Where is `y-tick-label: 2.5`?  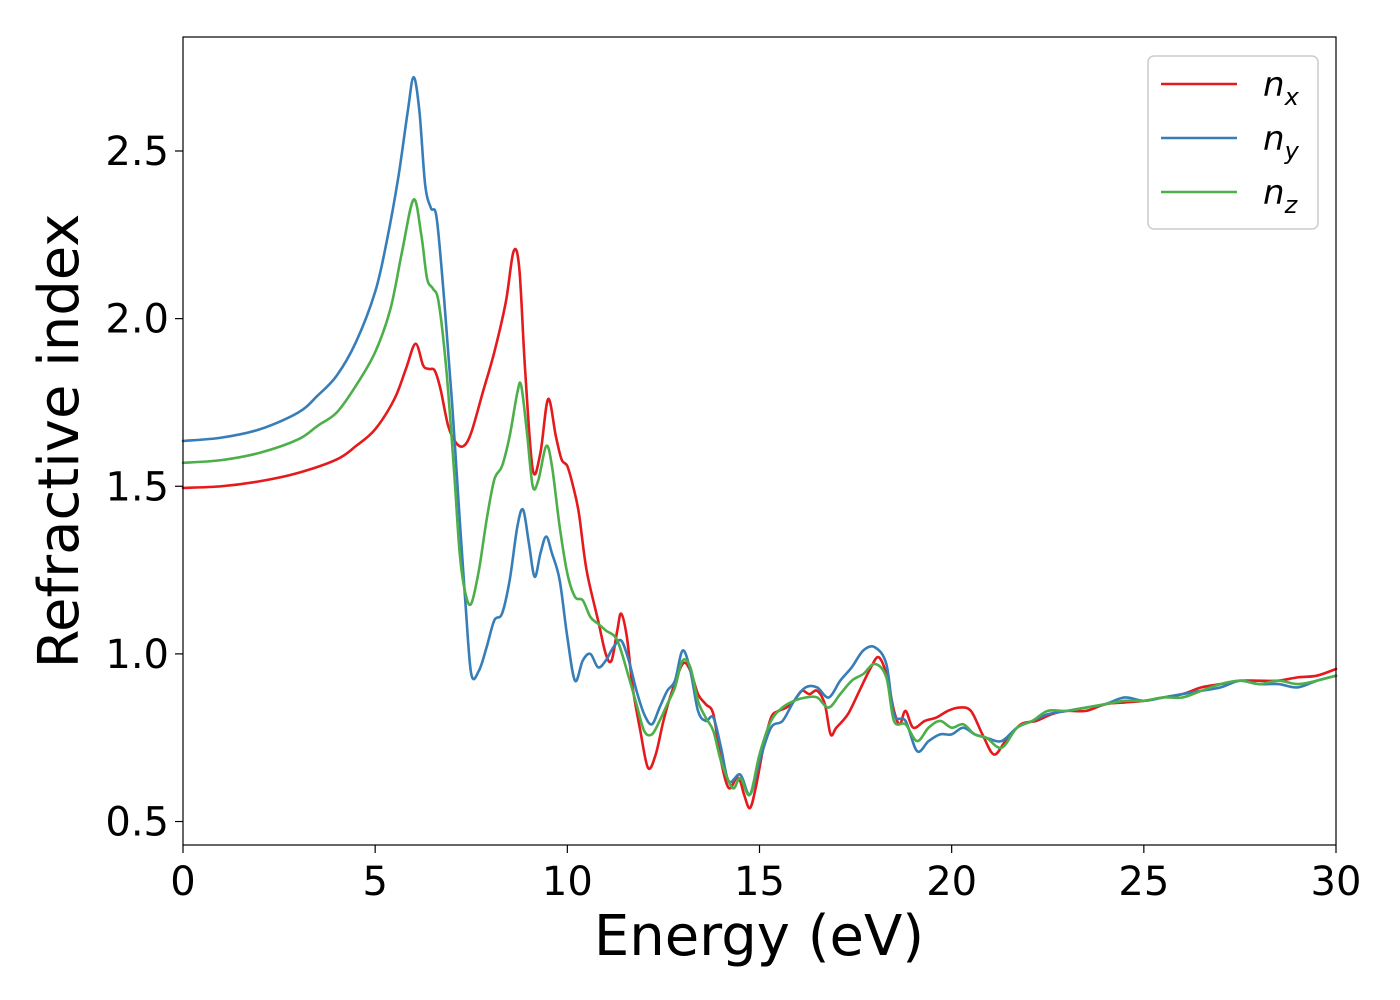
y-tick-label: 2.5 is located at coordinates (137, 152).